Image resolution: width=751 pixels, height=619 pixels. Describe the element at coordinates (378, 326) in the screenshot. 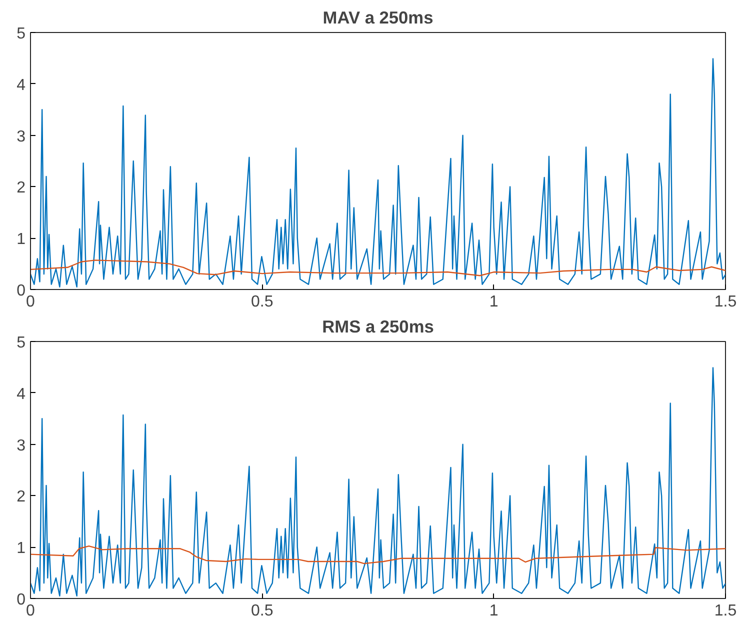

I see `chart-title: RMS a 250ms` at that location.